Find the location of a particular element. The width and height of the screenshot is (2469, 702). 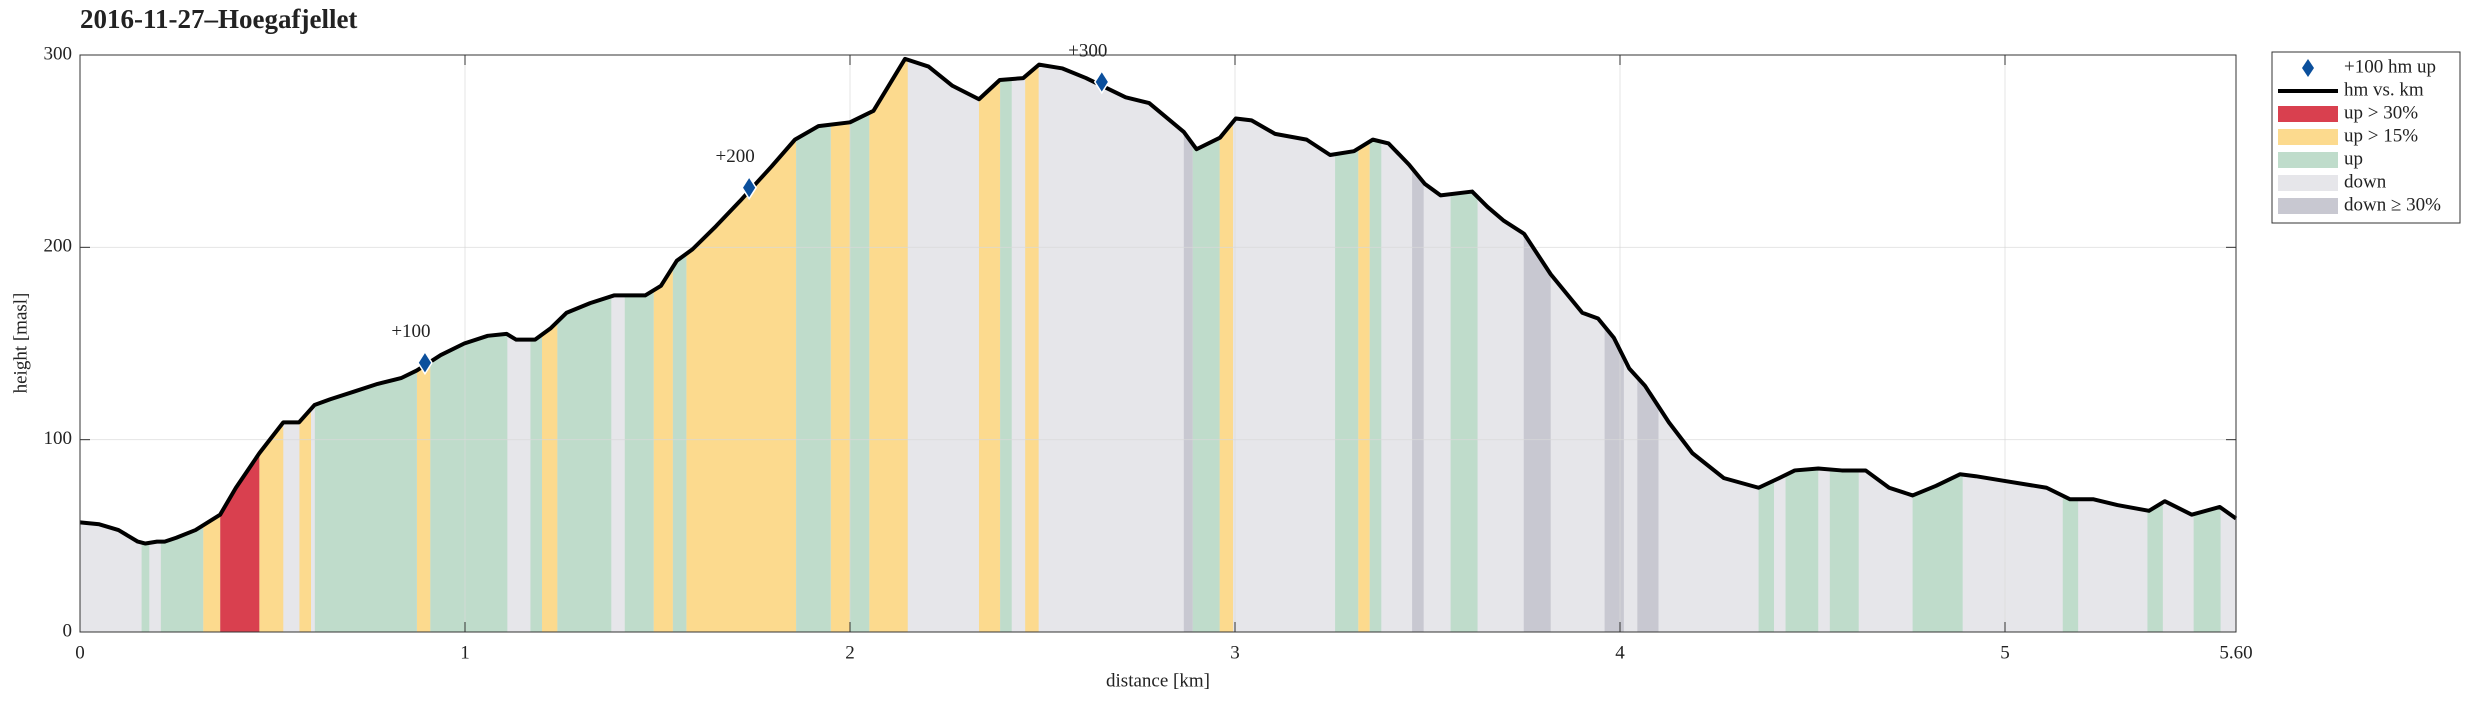

marker-label: +100 is located at coordinates (410, 331).